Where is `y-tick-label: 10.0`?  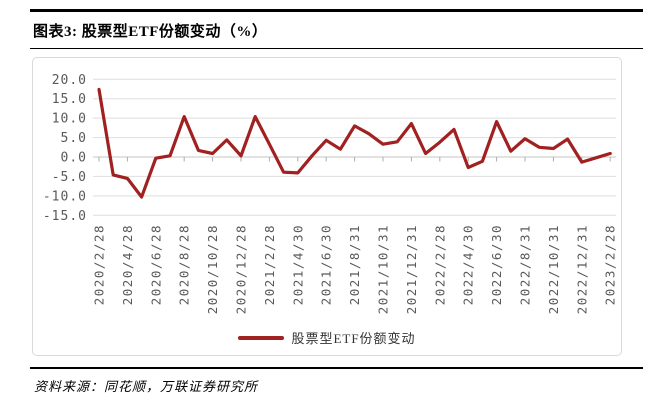 y-tick-label: 10.0 is located at coordinates (69, 119).